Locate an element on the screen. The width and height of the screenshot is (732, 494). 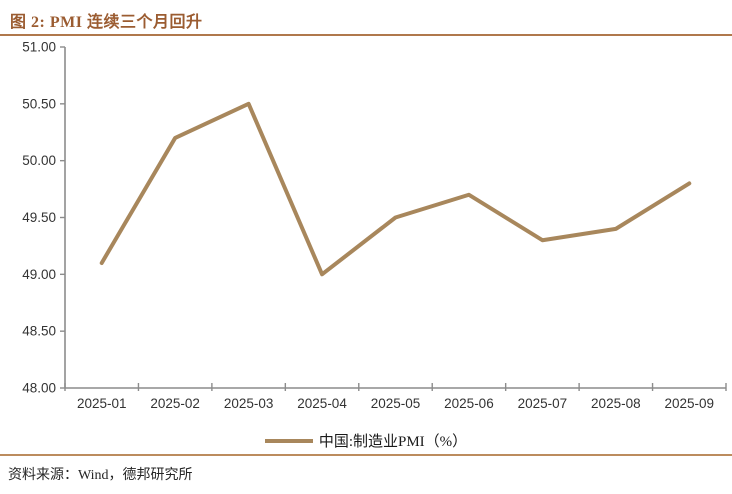
svg-text: 48.00 is located at coordinates (39, 388).